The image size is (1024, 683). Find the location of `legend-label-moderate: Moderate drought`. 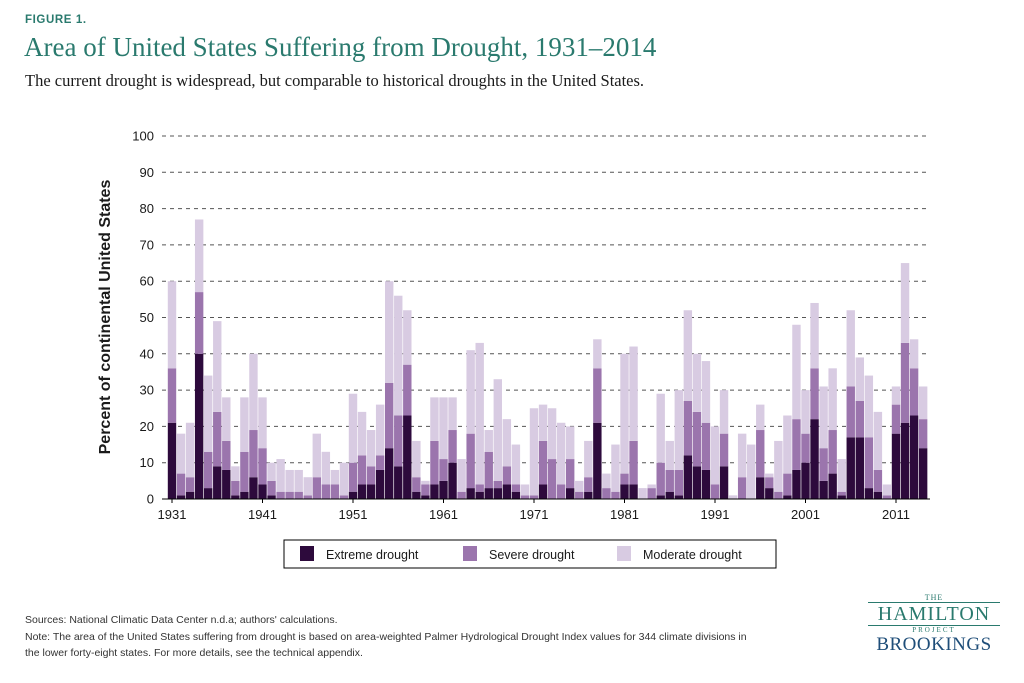

legend-label-moderate: Moderate drought is located at coordinates (692, 555).